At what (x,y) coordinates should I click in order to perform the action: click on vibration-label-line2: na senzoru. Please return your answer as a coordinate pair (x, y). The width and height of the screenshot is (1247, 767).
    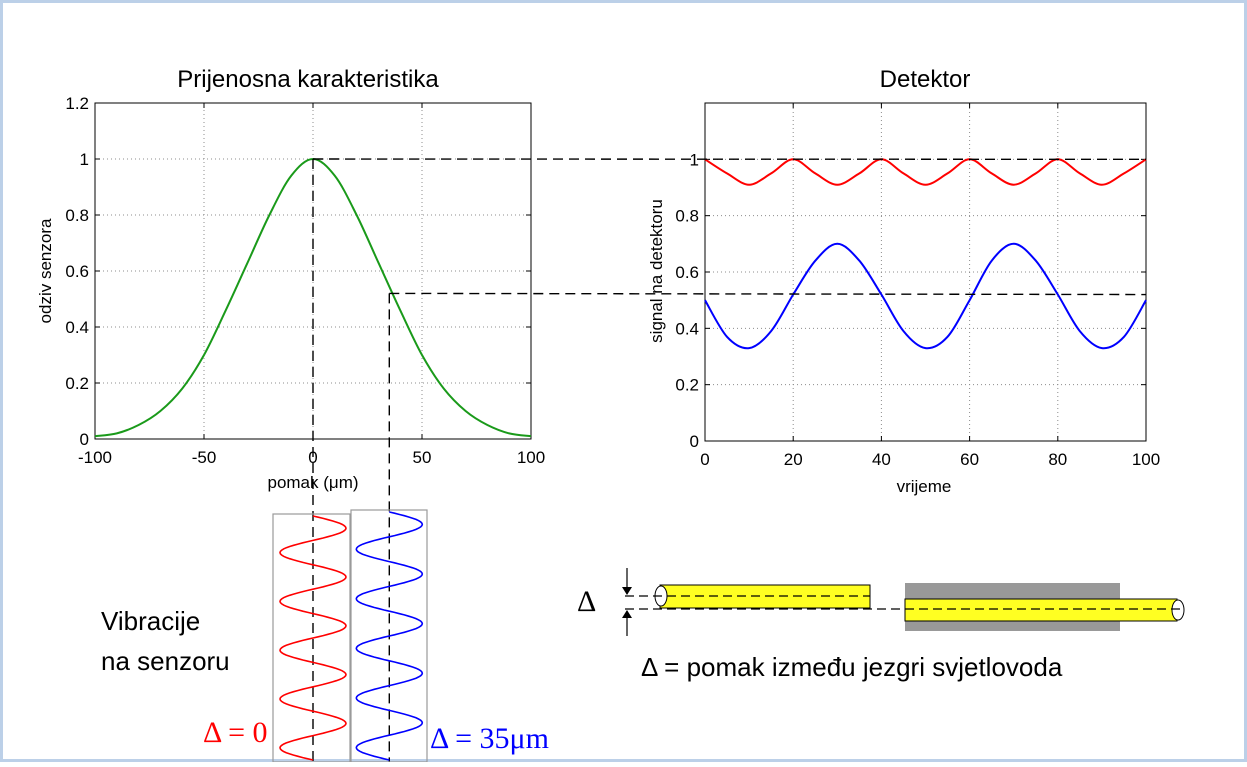
    Looking at the image, I should click on (165, 661).